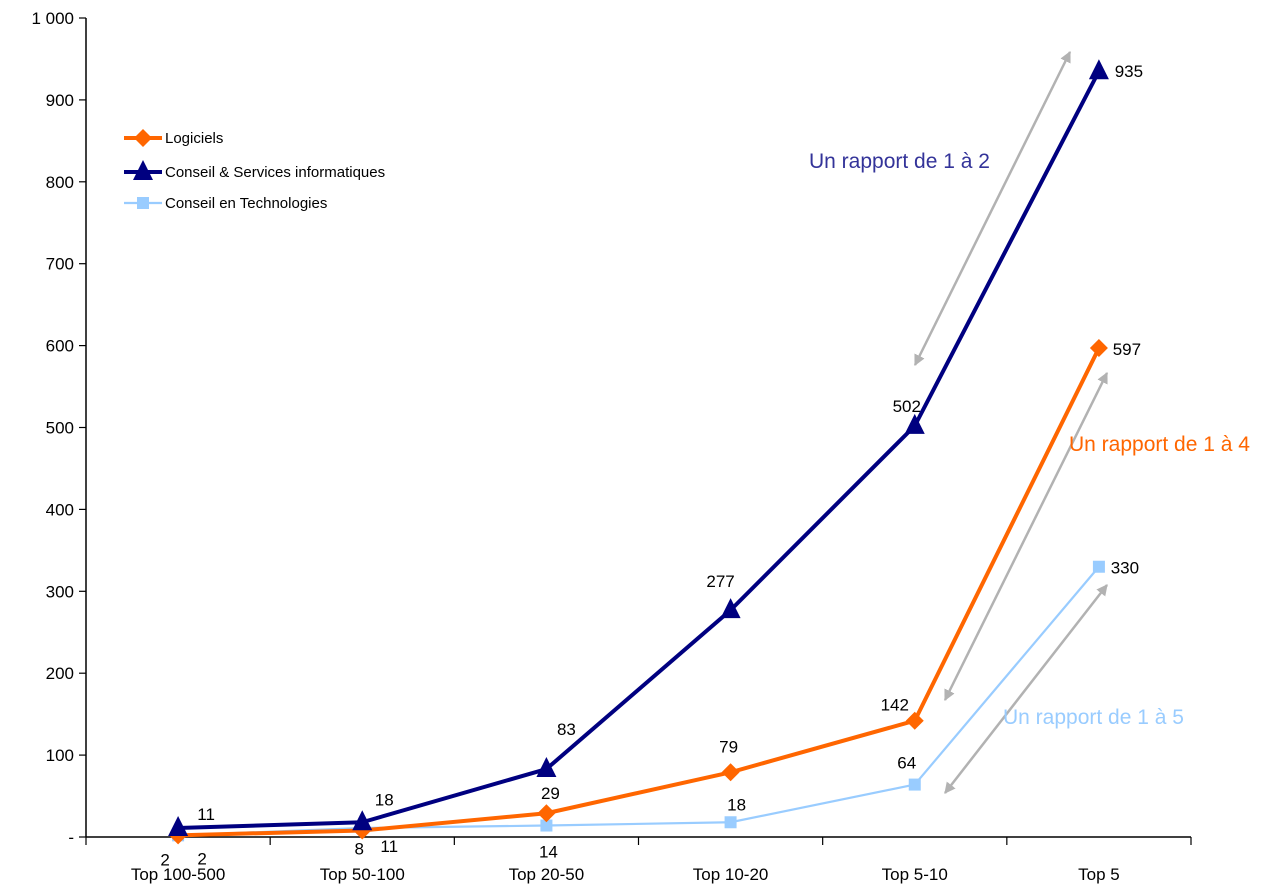 The image size is (1275, 887). Describe the element at coordinates (60, 428) in the screenshot. I see `y-tick-label: 500` at that location.